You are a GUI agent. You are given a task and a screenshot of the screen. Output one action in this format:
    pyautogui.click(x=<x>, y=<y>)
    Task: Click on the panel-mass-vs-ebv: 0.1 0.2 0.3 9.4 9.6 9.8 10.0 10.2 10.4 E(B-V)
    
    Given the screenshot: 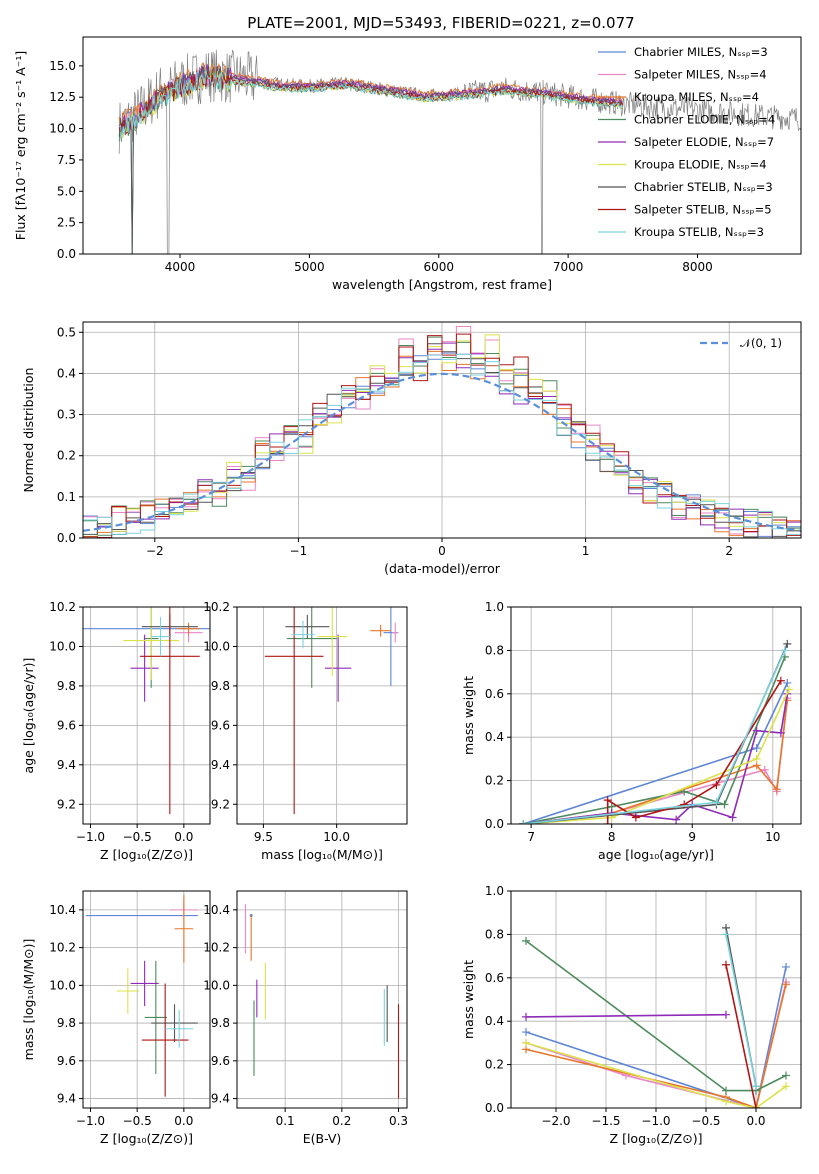 What is the action you would take?
    pyautogui.click(x=305, y=1018)
    